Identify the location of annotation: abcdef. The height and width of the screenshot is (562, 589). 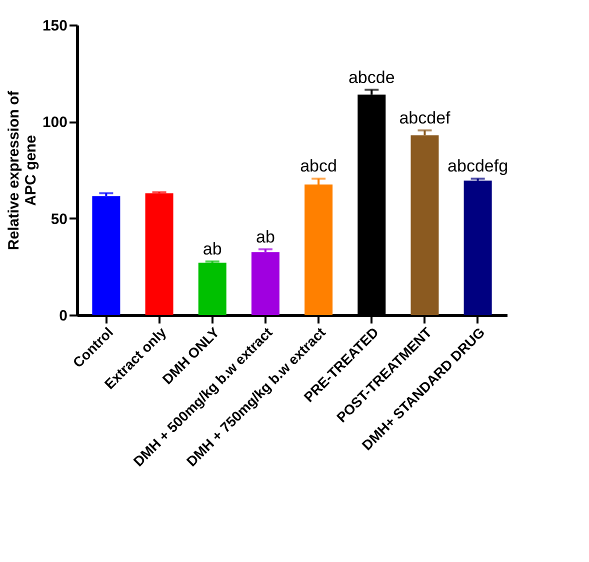
(425, 118).